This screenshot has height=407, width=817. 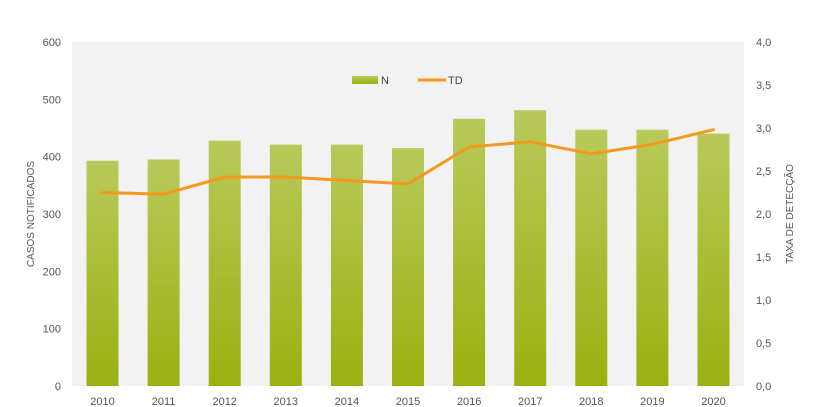 What do you see at coordinates (713, 259) in the screenshot?
I see `bar-2020` at bounding box center [713, 259].